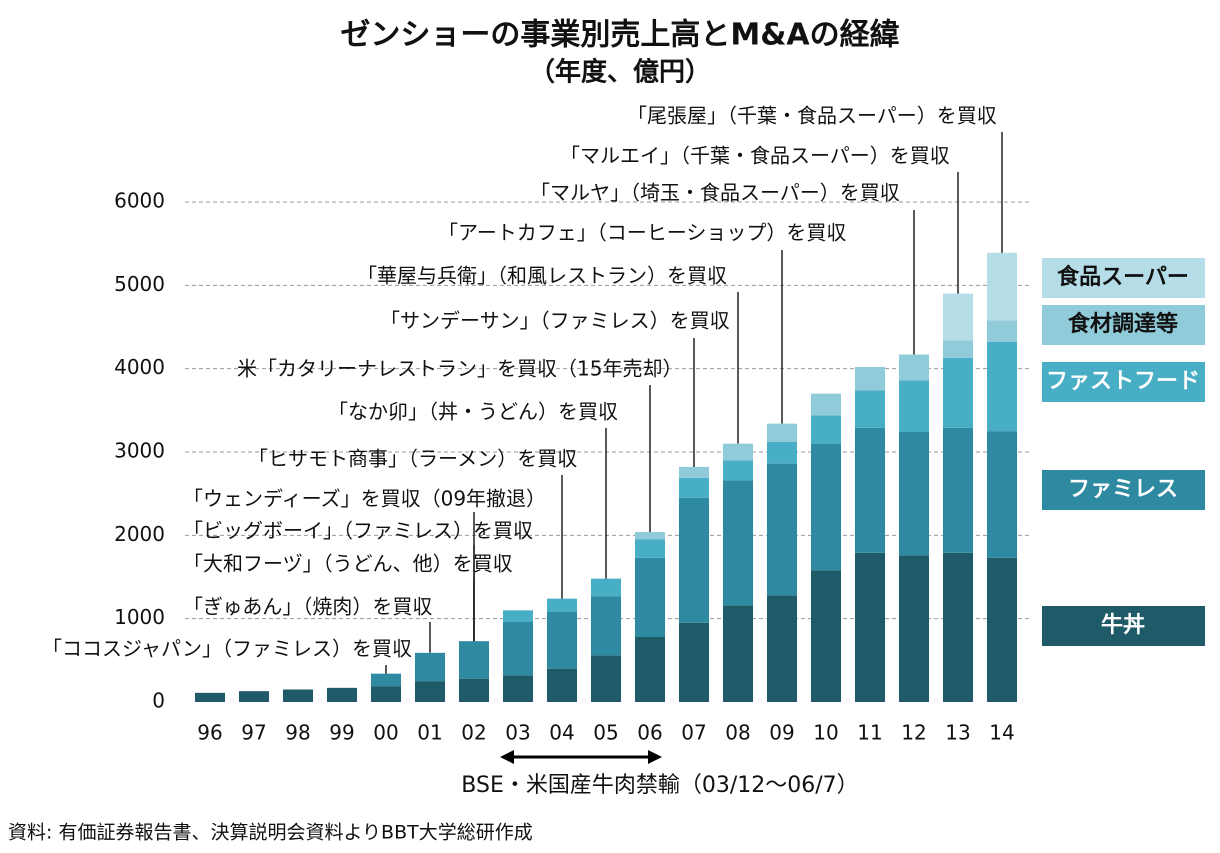  I want to click on x-tick-label: 10, so click(825, 733).